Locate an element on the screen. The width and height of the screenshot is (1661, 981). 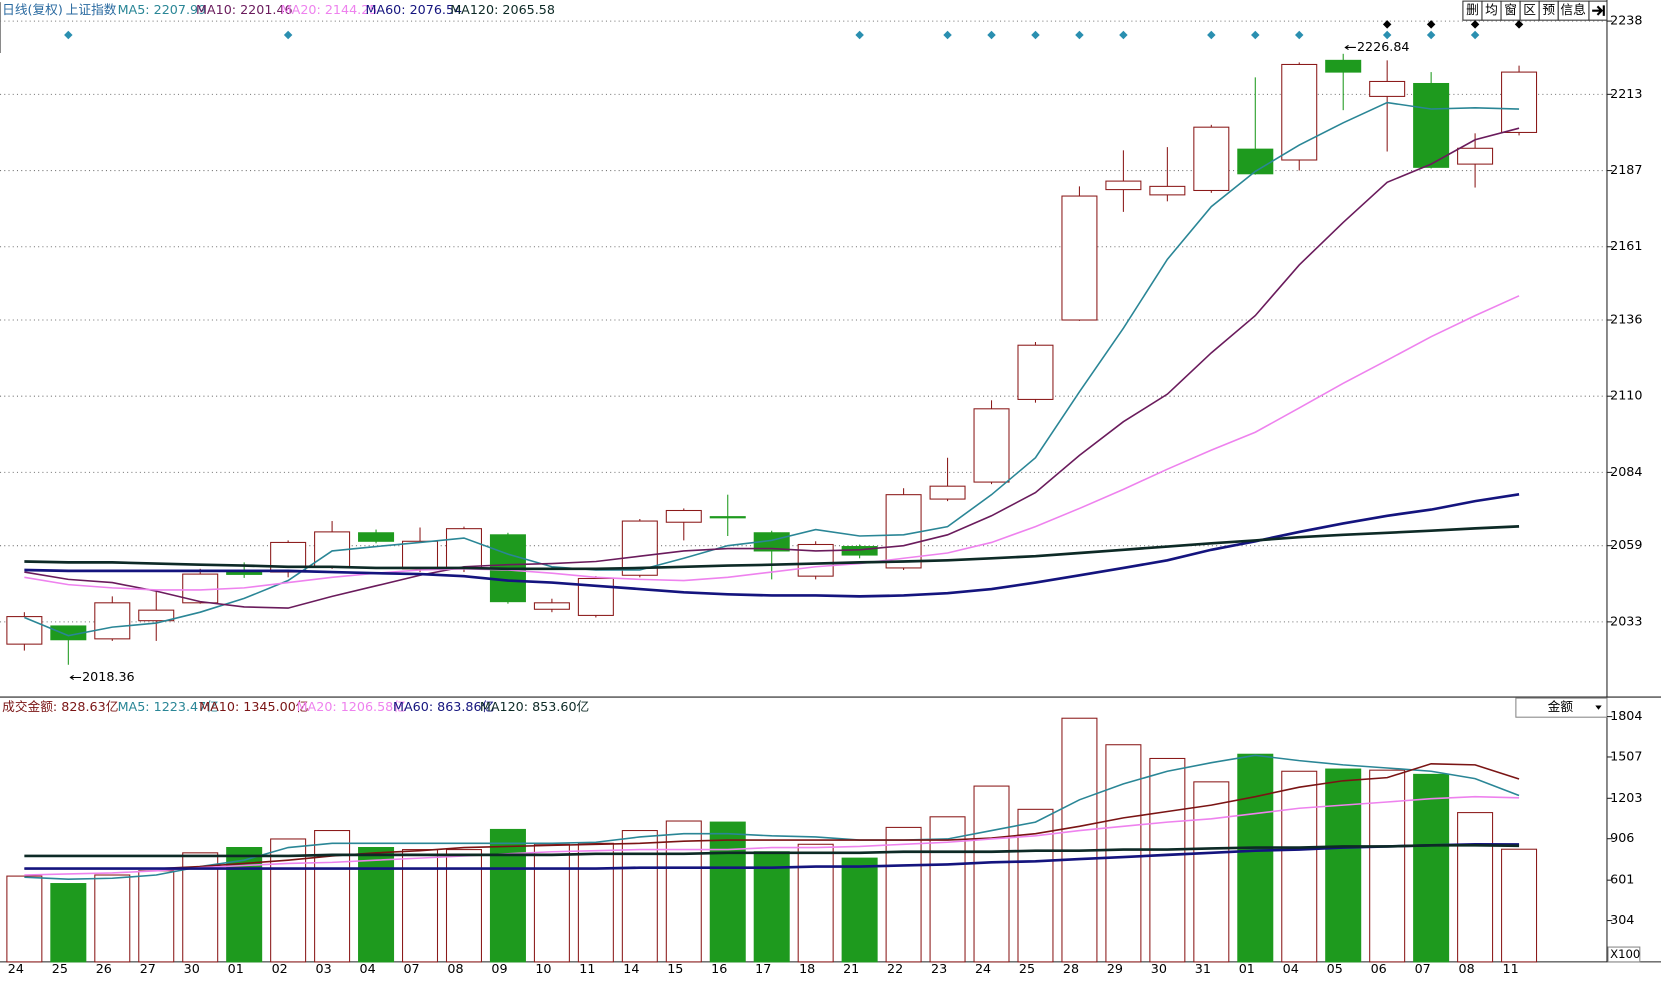
dropdown-label: 金额 is located at coordinates (1561, 706).